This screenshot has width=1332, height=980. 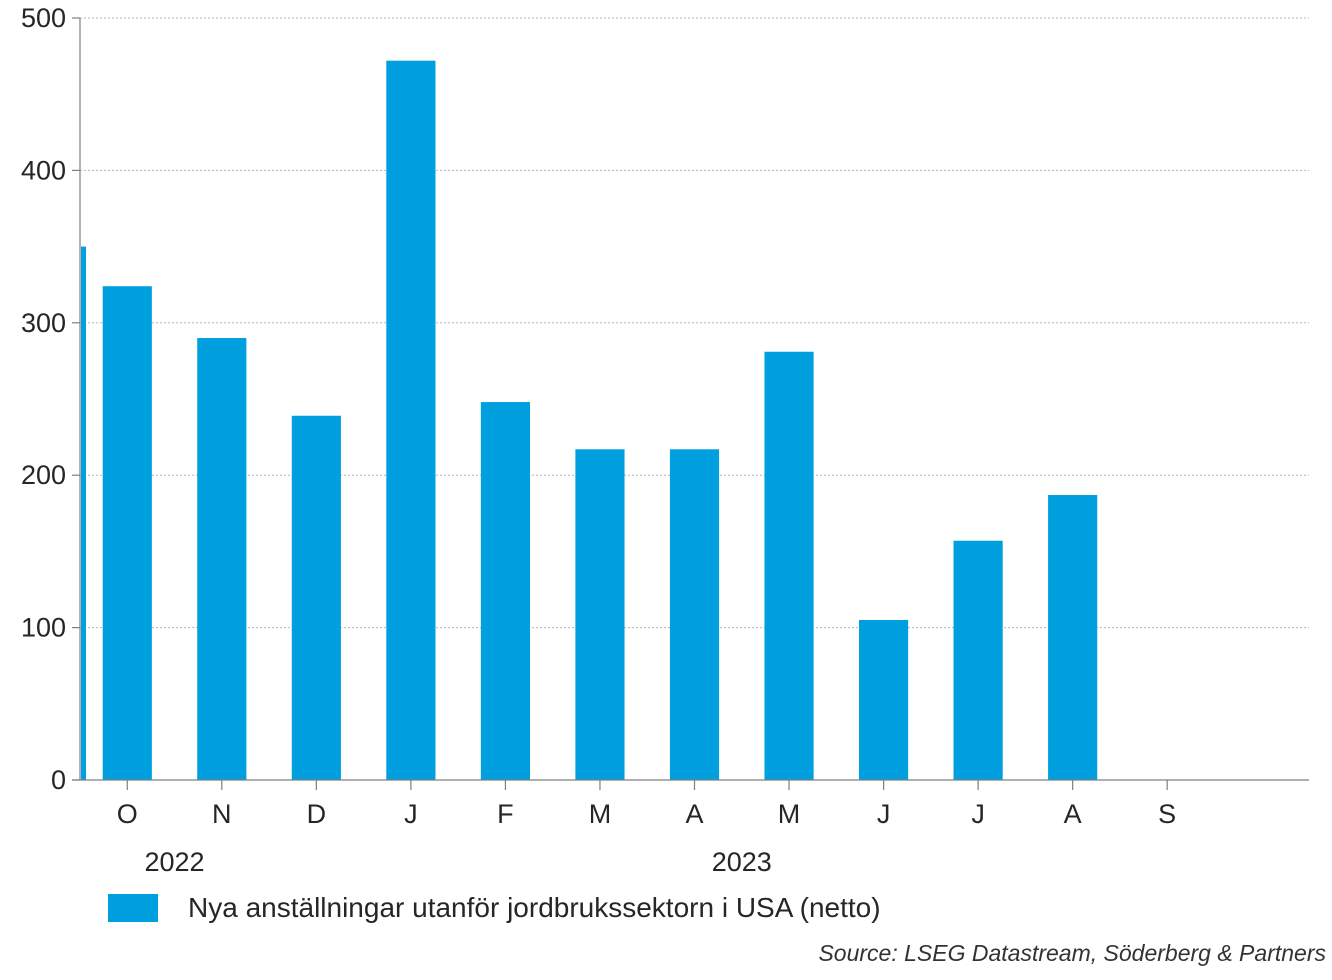 What do you see at coordinates (127, 814) in the screenshot?
I see `x-tick-label-1: O` at bounding box center [127, 814].